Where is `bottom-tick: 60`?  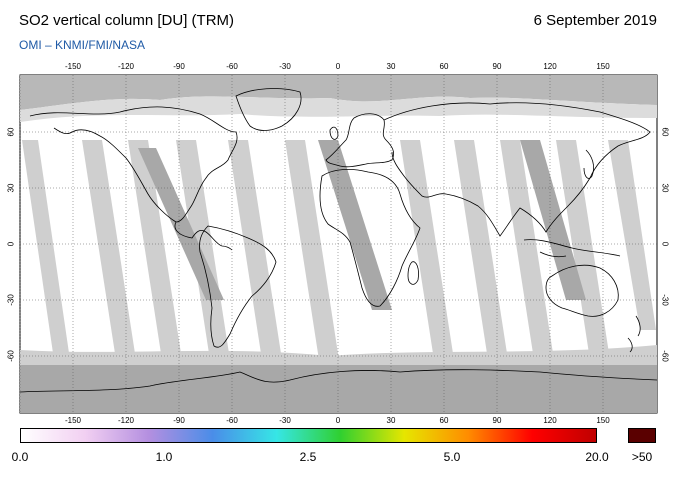
bottom-tick: 60 is located at coordinates (444, 420).